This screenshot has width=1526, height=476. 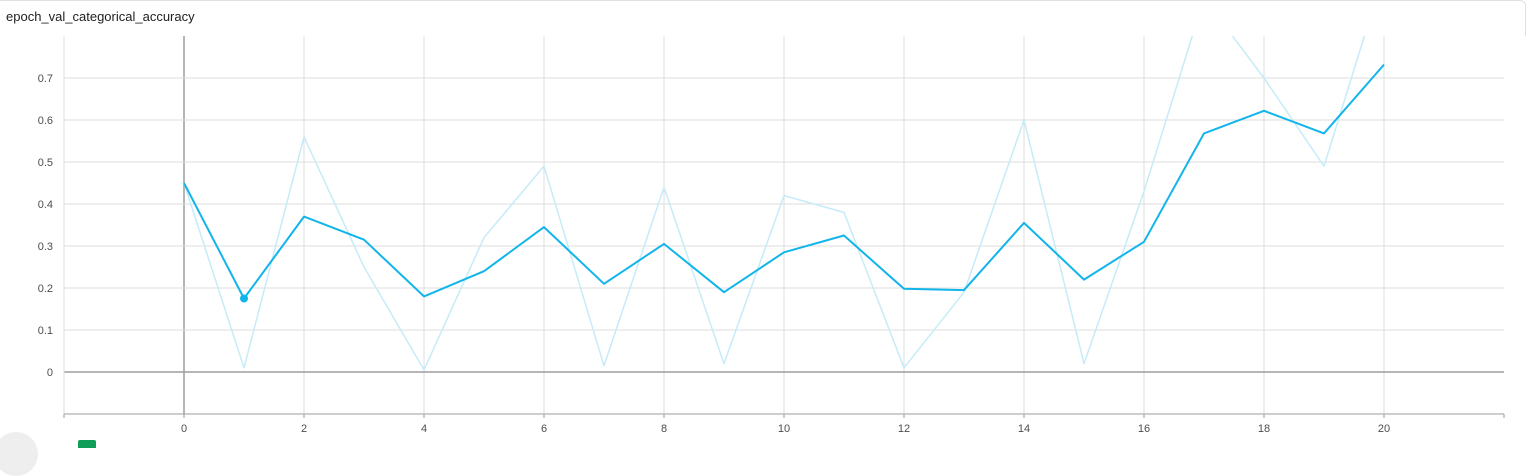 I want to click on x-tick-label: 16, so click(x=1144, y=429).